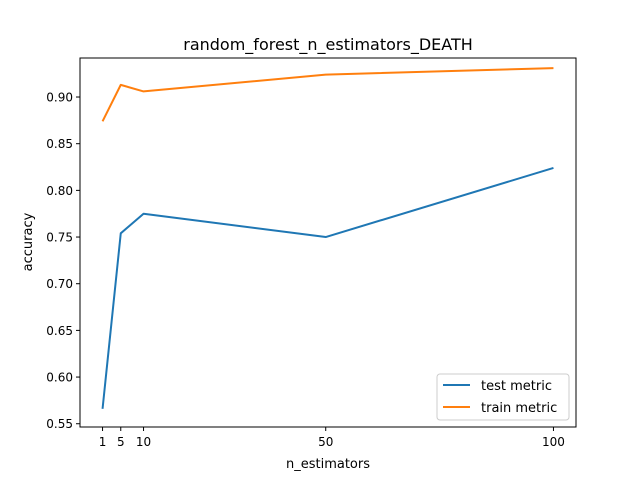  Describe the element at coordinates (325, 442) in the screenshot. I see `x-tick-label: 50` at that location.